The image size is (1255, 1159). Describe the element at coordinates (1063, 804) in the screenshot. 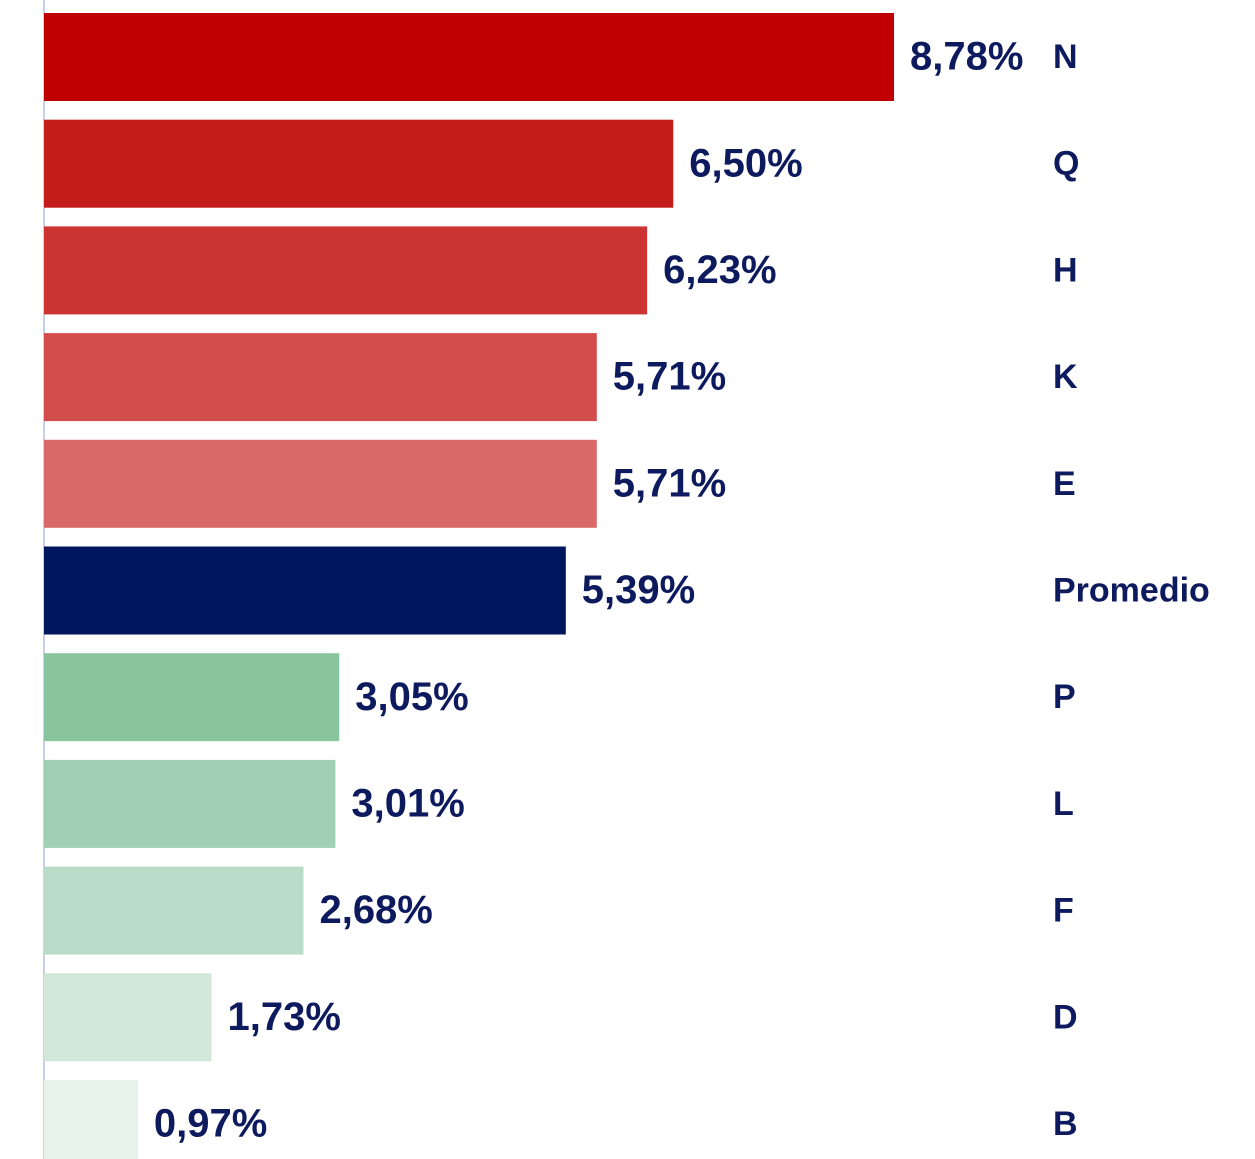

I see `category-label: L` at that location.